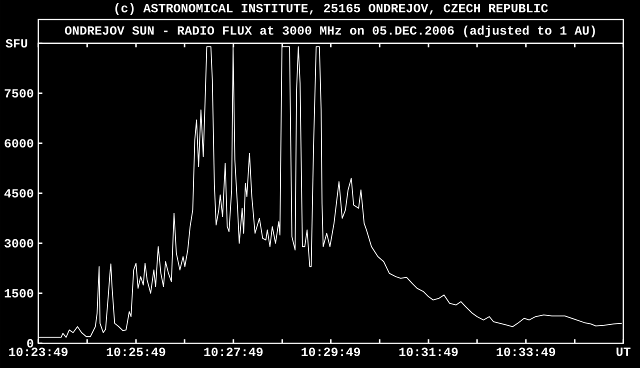 The height and width of the screenshot is (368, 640). Describe the element at coordinates (19, 293) in the screenshot. I see `y-tick-label: 1500` at that location.